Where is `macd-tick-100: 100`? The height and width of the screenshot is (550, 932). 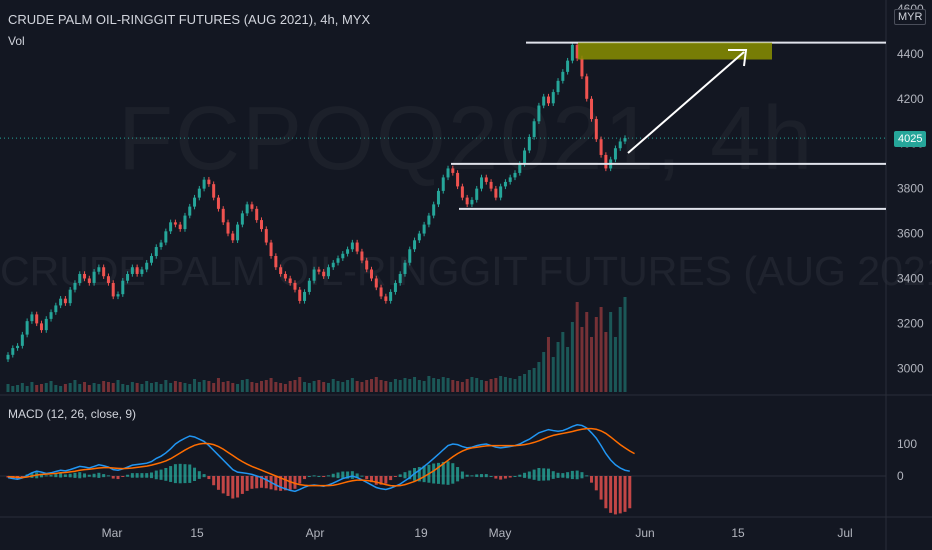 macd-tick-100: 100 is located at coordinates (907, 444).